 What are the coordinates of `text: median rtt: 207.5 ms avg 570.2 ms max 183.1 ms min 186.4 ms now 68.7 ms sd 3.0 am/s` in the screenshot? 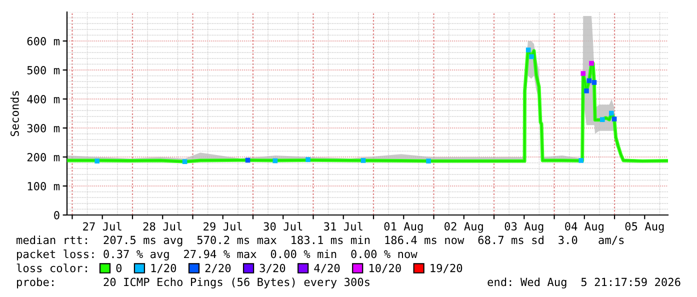 It's located at (320, 241).